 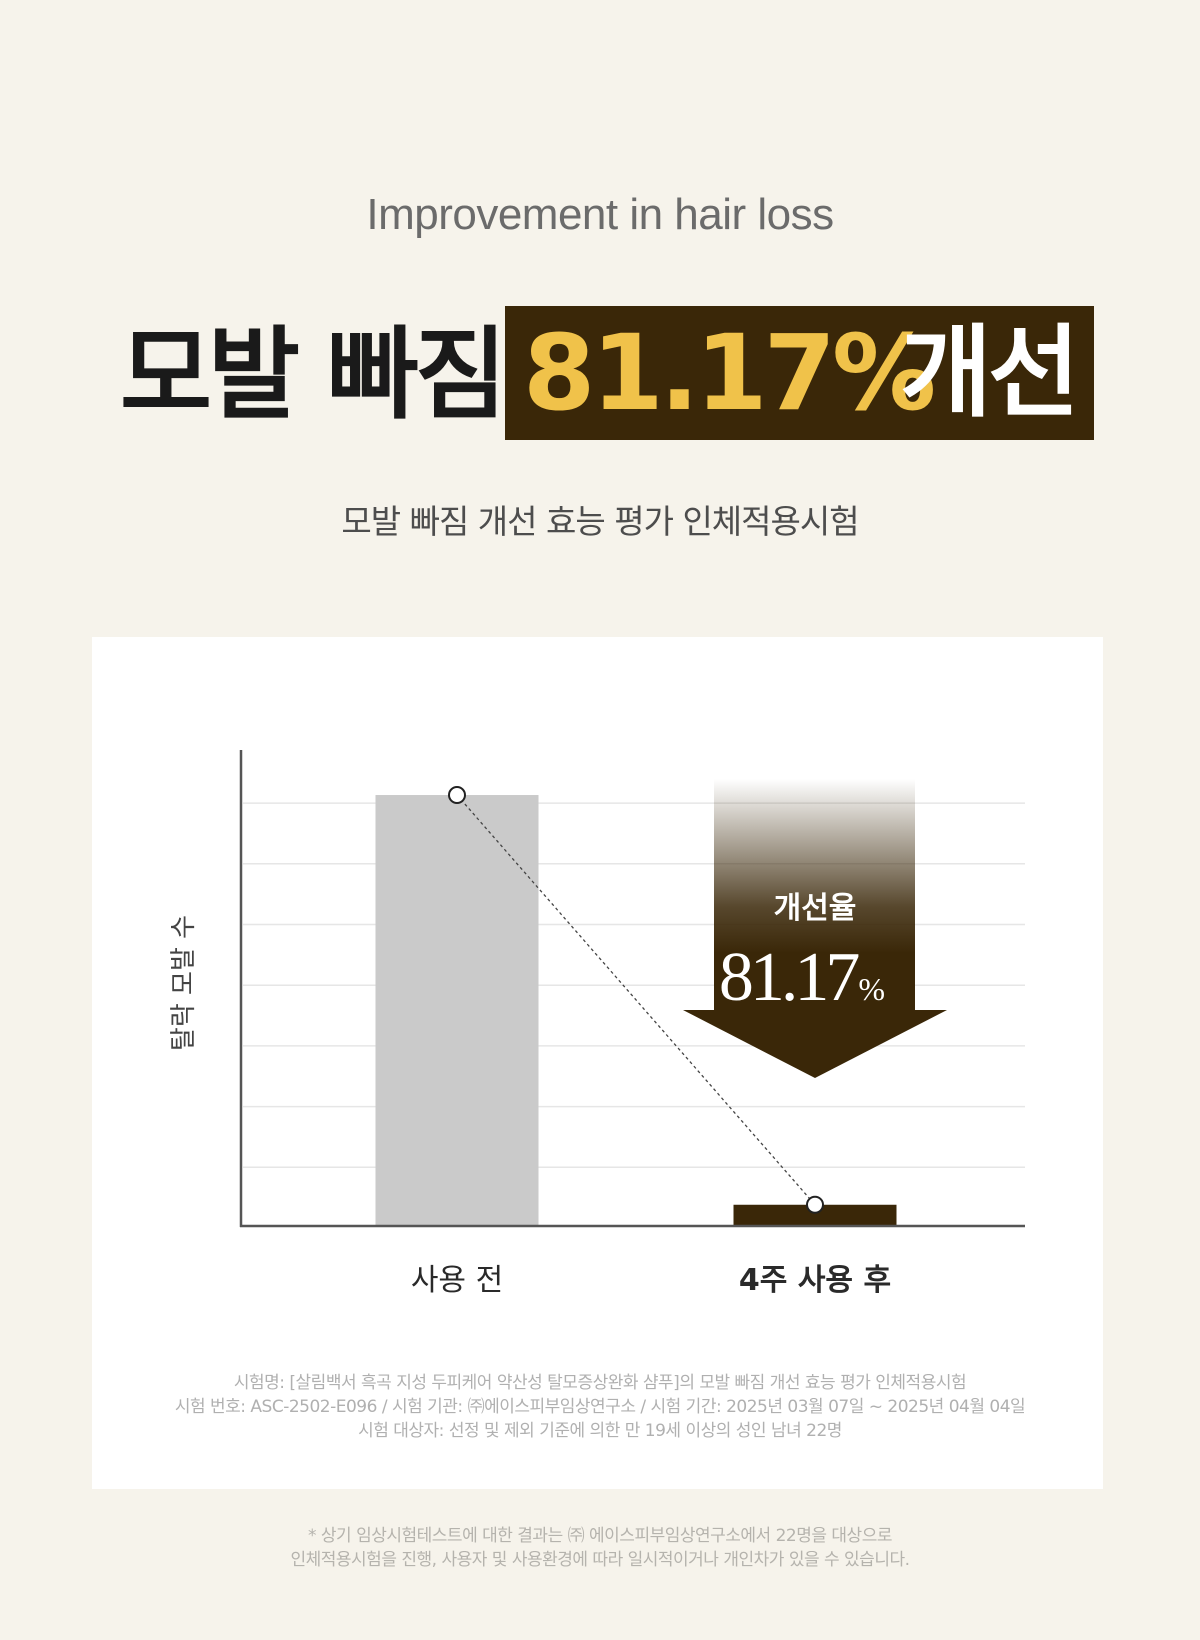 I want to click on headline-highlight-box: 81.17% 개선, so click(x=799, y=373).